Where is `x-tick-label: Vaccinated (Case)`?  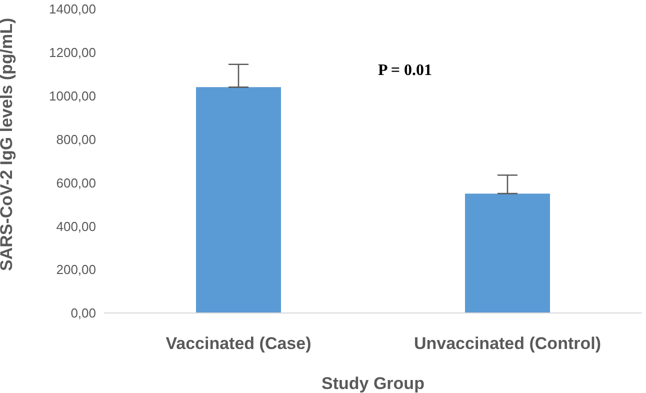 x-tick-label: Vaccinated (Case) is located at coordinates (239, 344).